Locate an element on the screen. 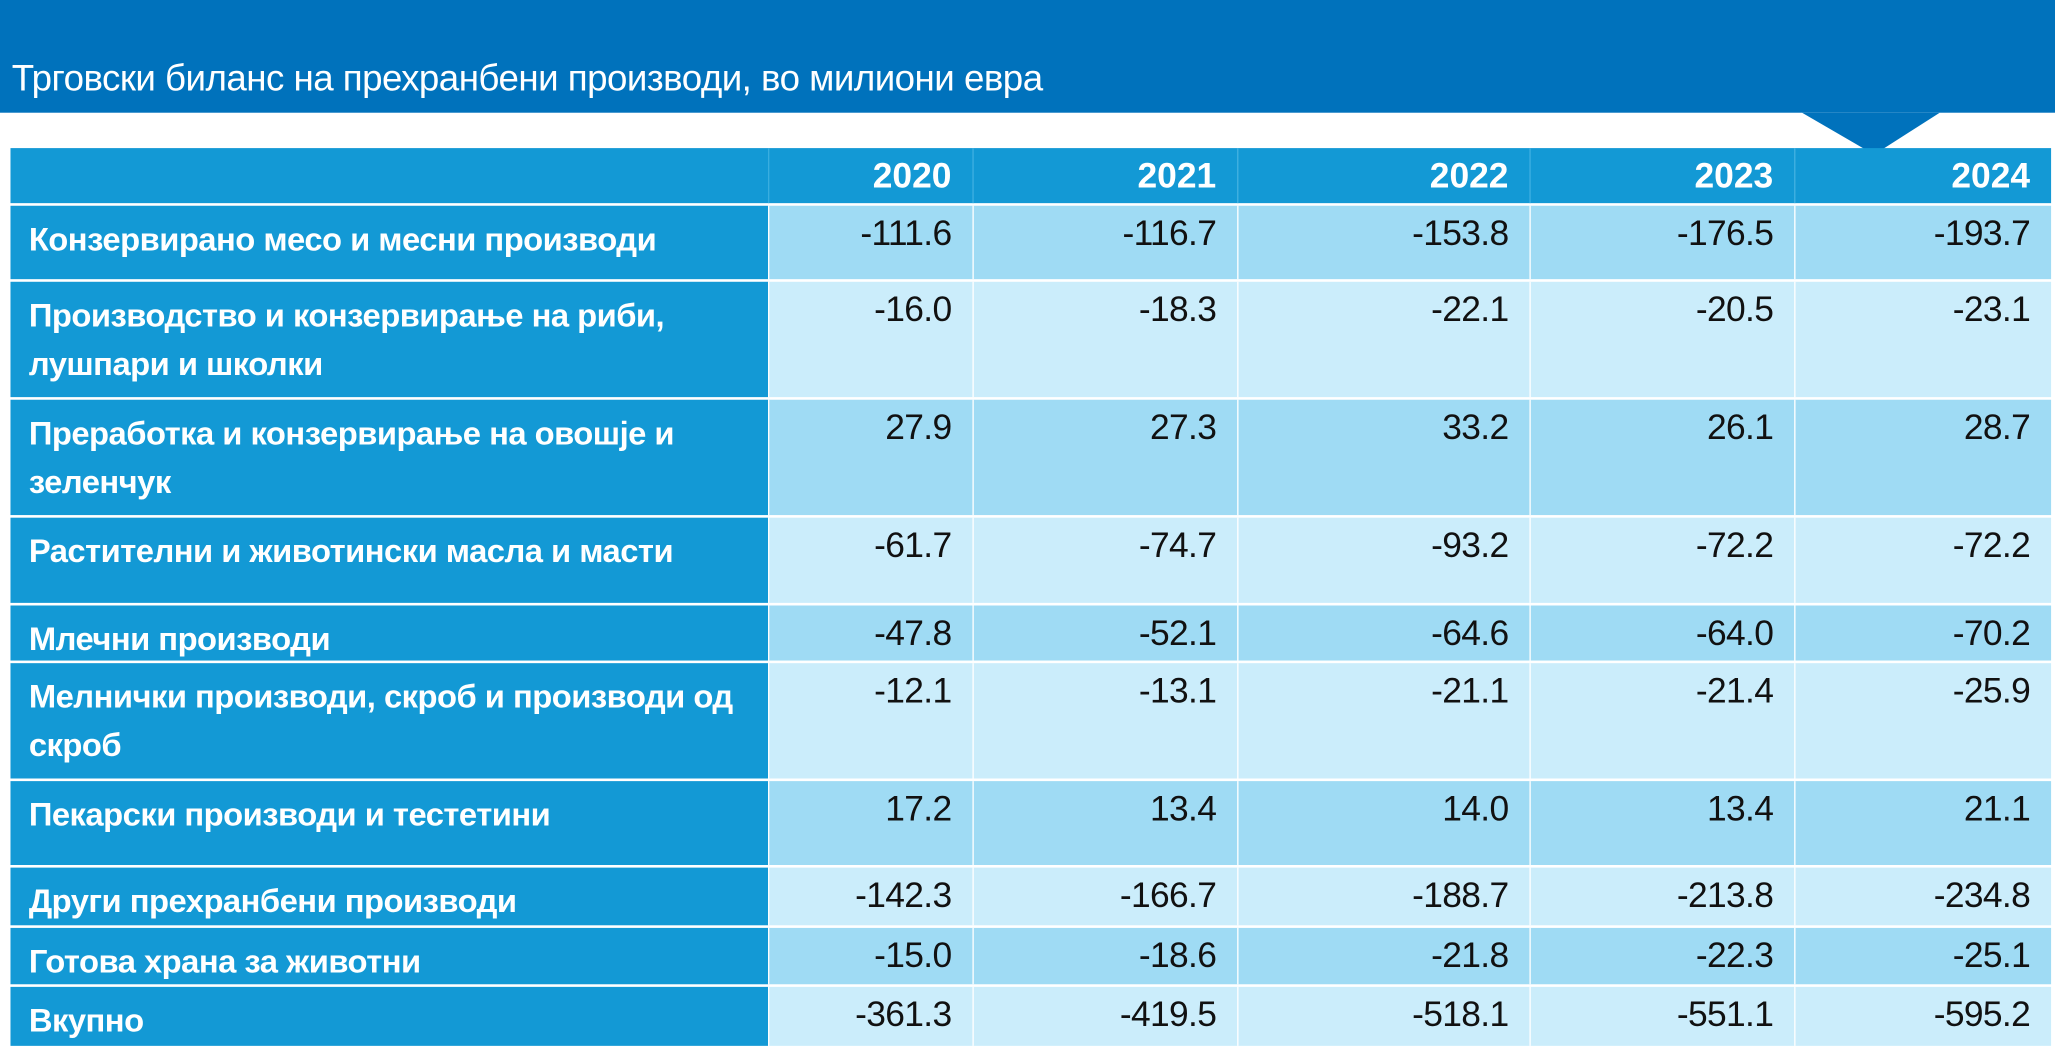  row-label: Други прехранбени производи is located at coordinates (389, 896).